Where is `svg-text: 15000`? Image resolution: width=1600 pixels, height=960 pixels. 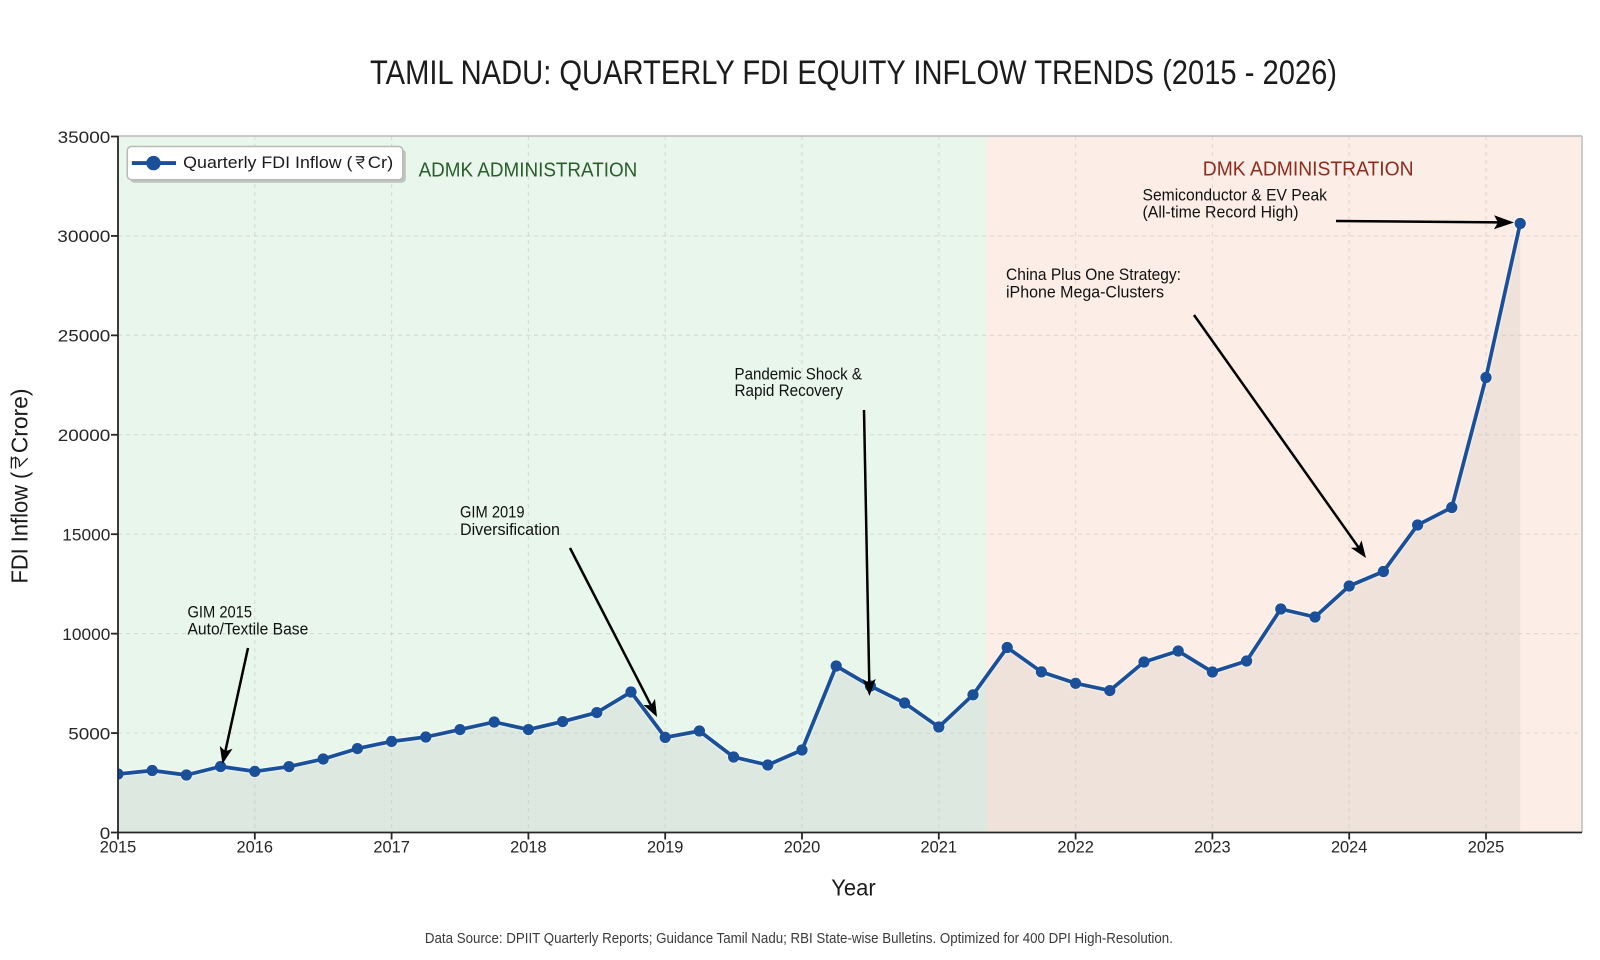 svg-text: 15000 is located at coordinates (86, 535).